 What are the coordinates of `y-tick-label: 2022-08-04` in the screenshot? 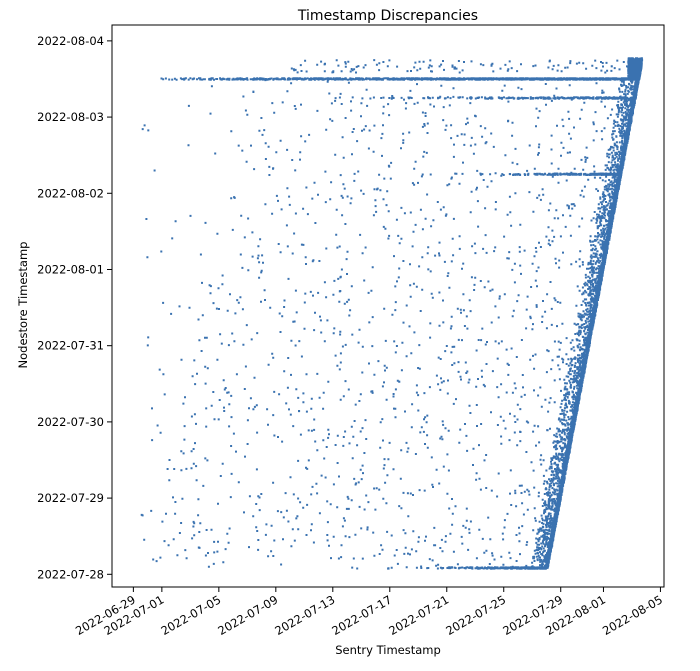 It's located at (70, 41).